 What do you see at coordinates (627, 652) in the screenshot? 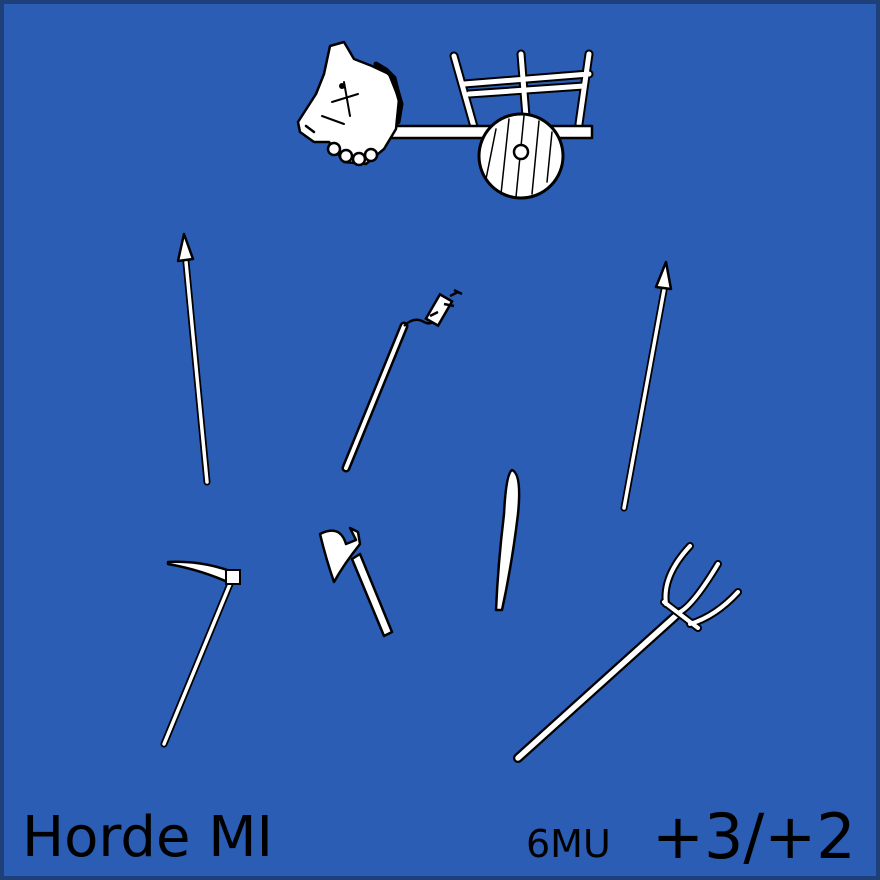
I see `pitchfork-icon` at bounding box center [627, 652].